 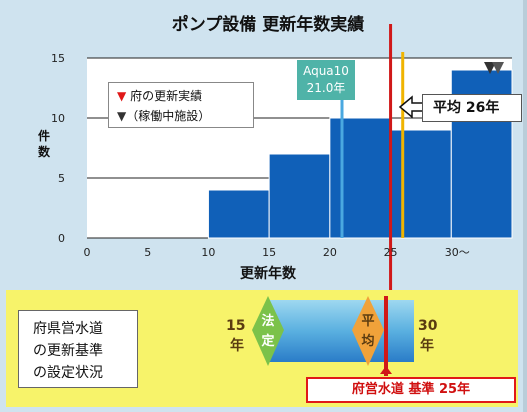 I want to click on legend-label: （稼働中施設）, so click(x=168, y=116).